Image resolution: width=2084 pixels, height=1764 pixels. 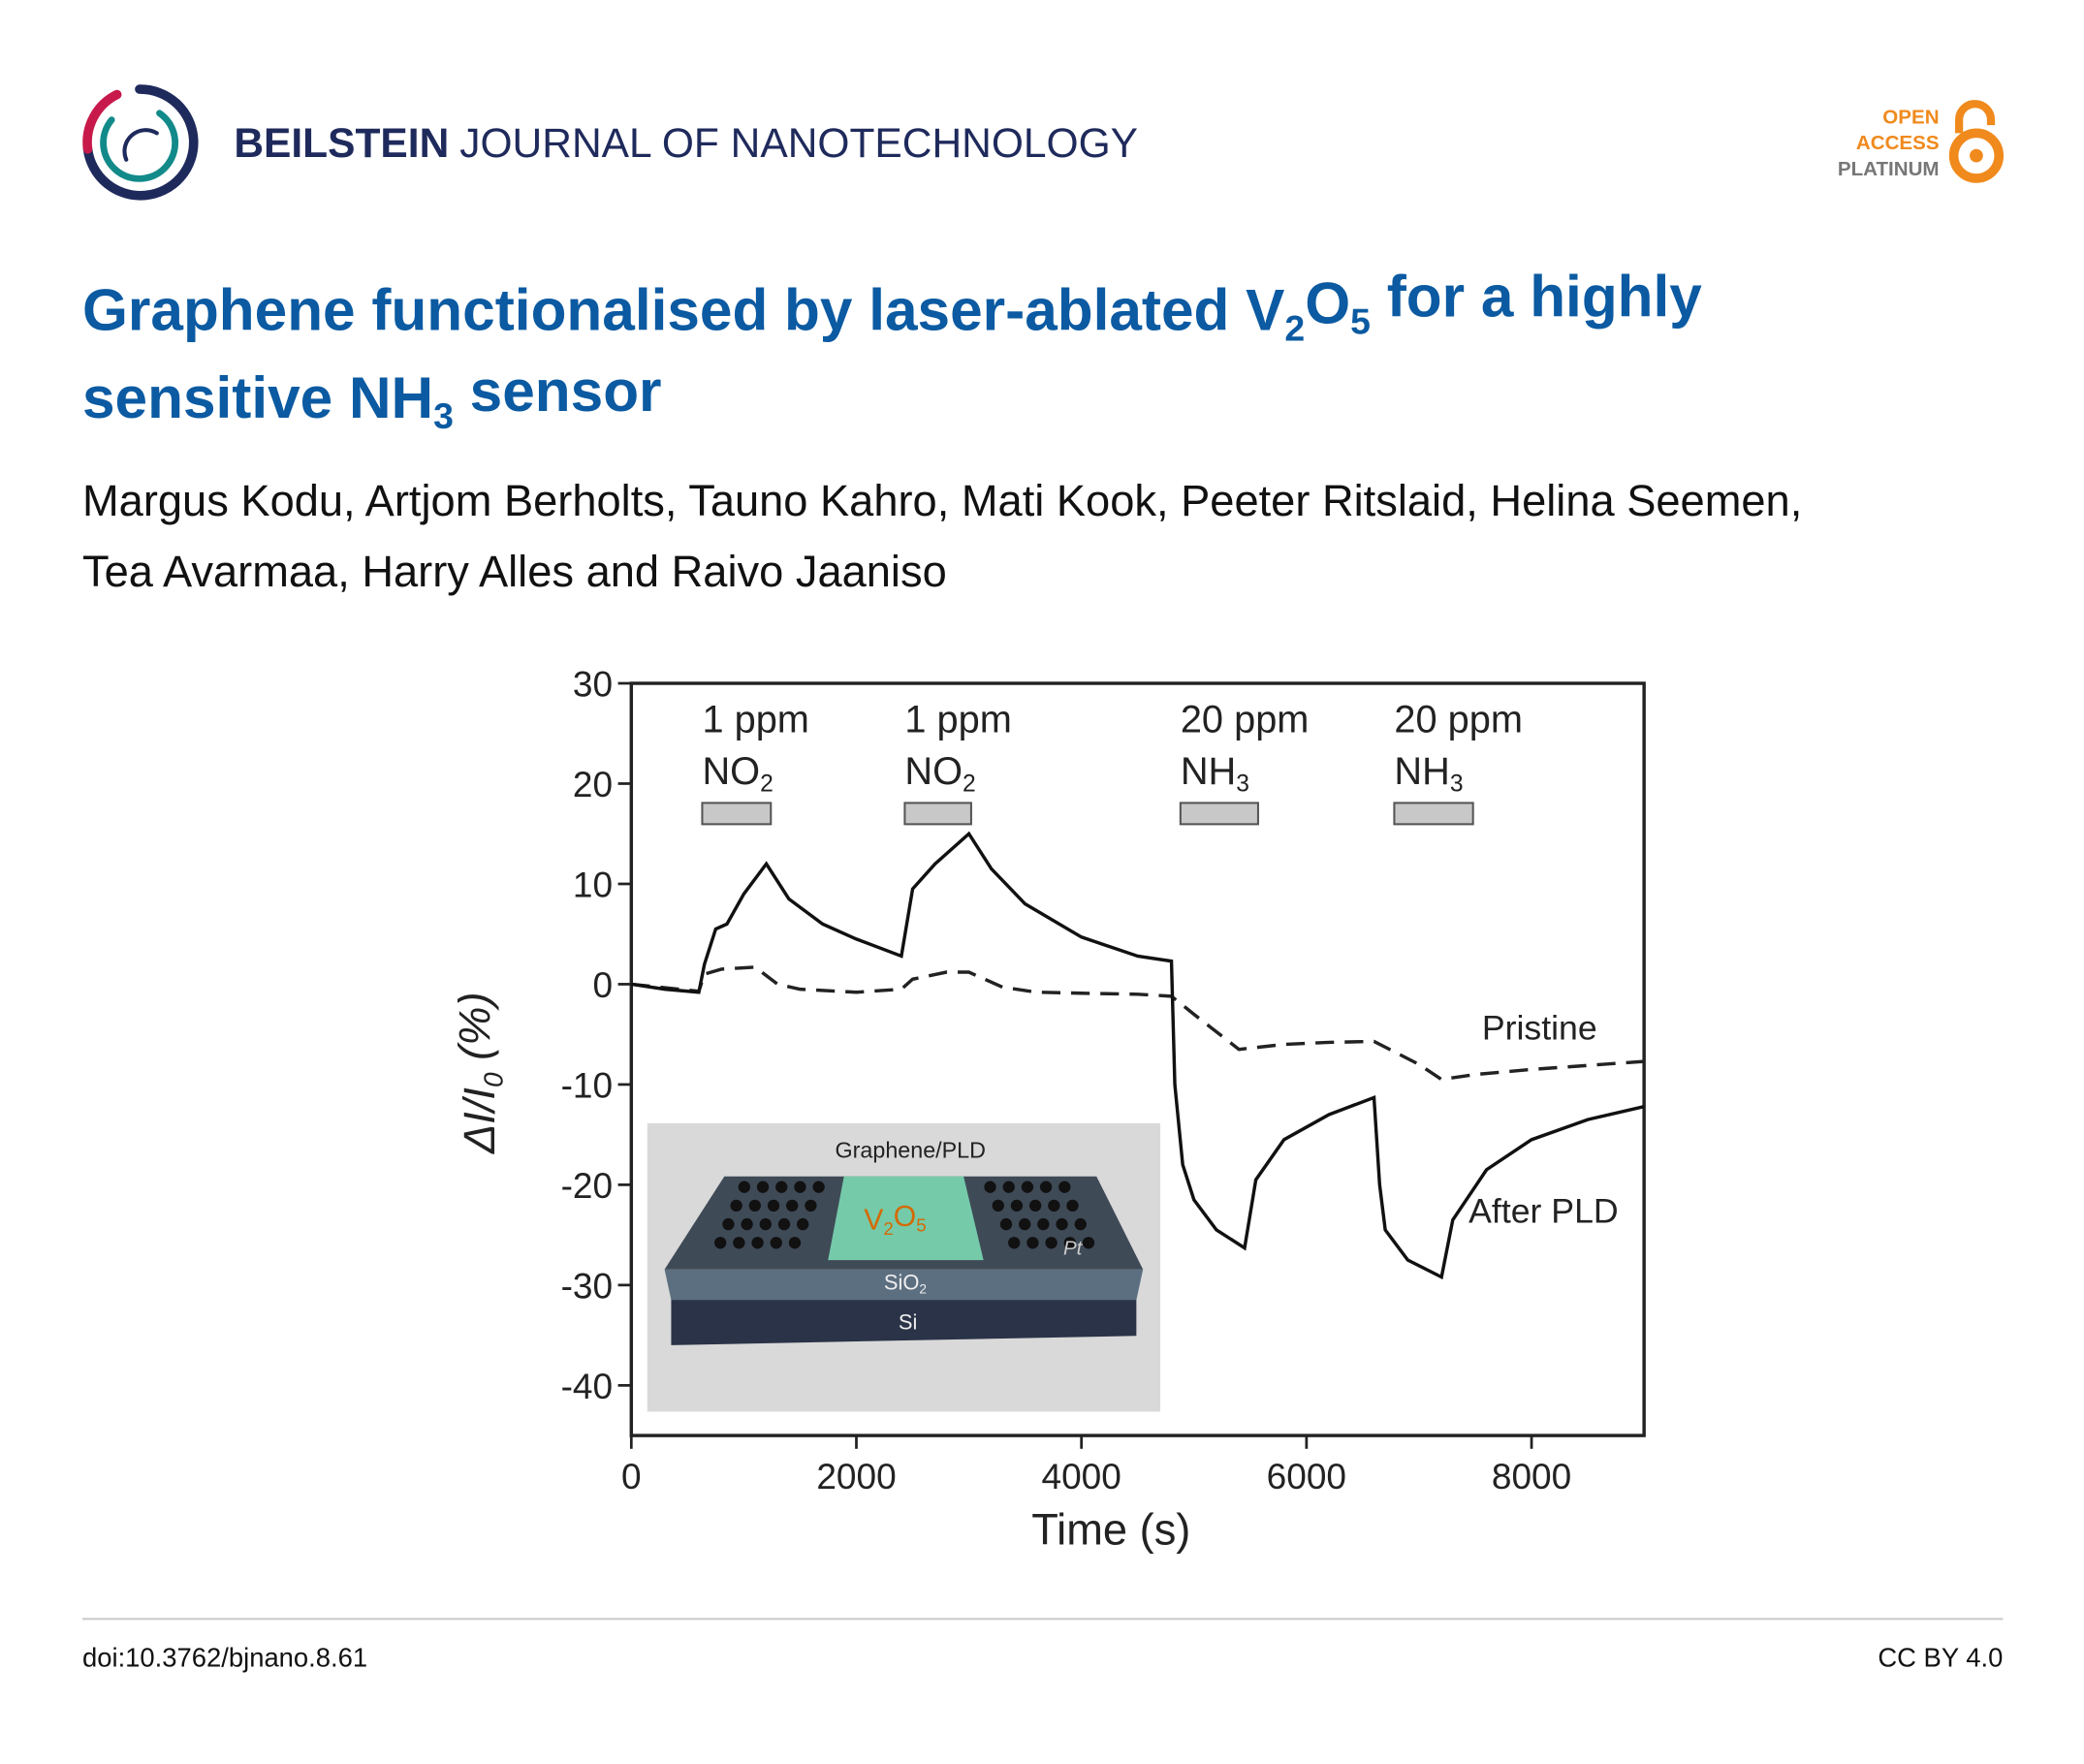 I want to click on x-tick-label: 6000, so click(x=1307, y=1476).